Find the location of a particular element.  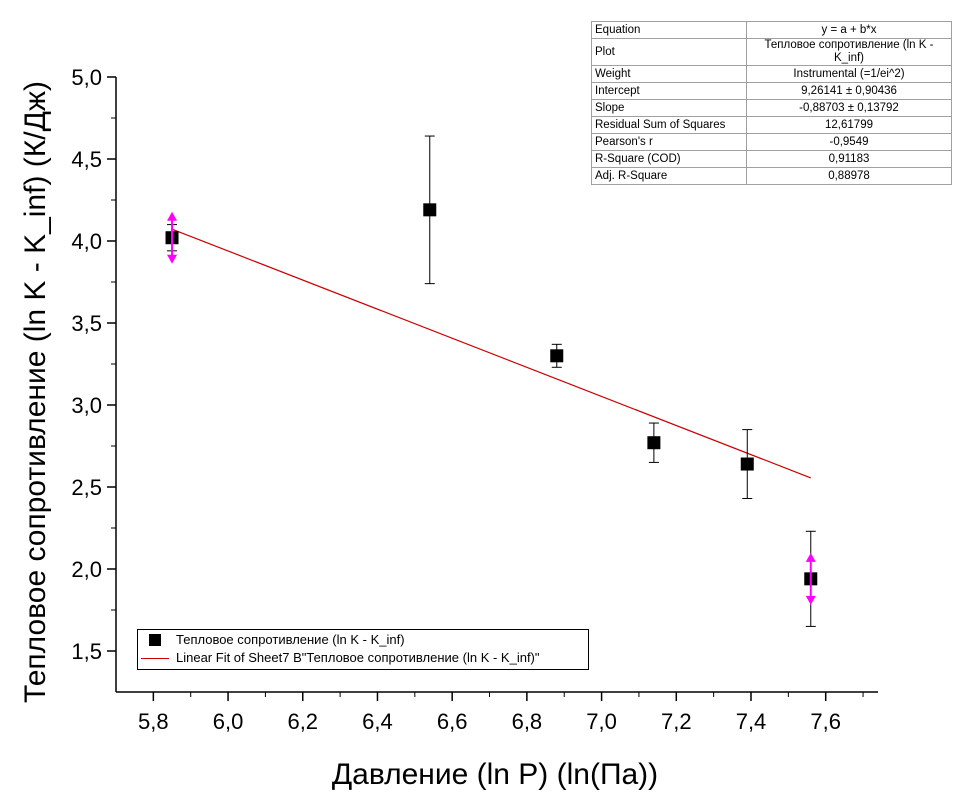

fit-table-row: R-Square (COD) 0,91183 is located at coordinates (771, 159).